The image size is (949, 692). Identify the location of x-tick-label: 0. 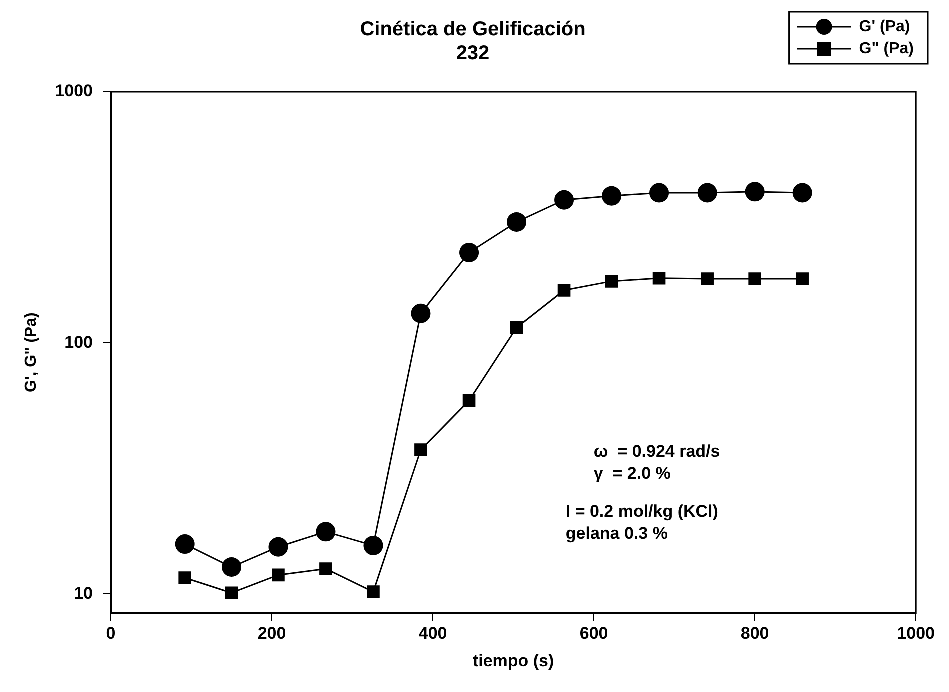
(111, 634).